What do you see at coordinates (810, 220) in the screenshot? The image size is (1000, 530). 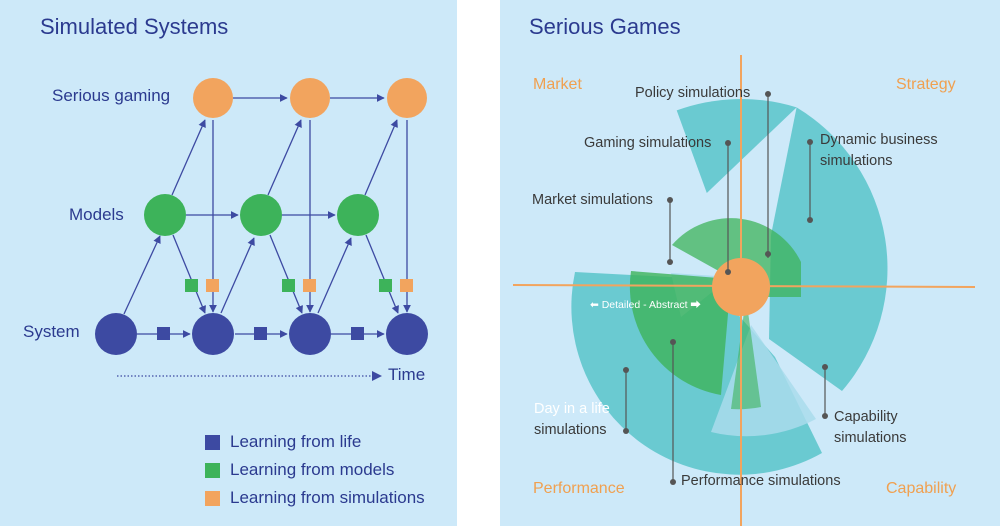 I see `callout-dot-dynamic-bottom` at bounding box center [810, 220].